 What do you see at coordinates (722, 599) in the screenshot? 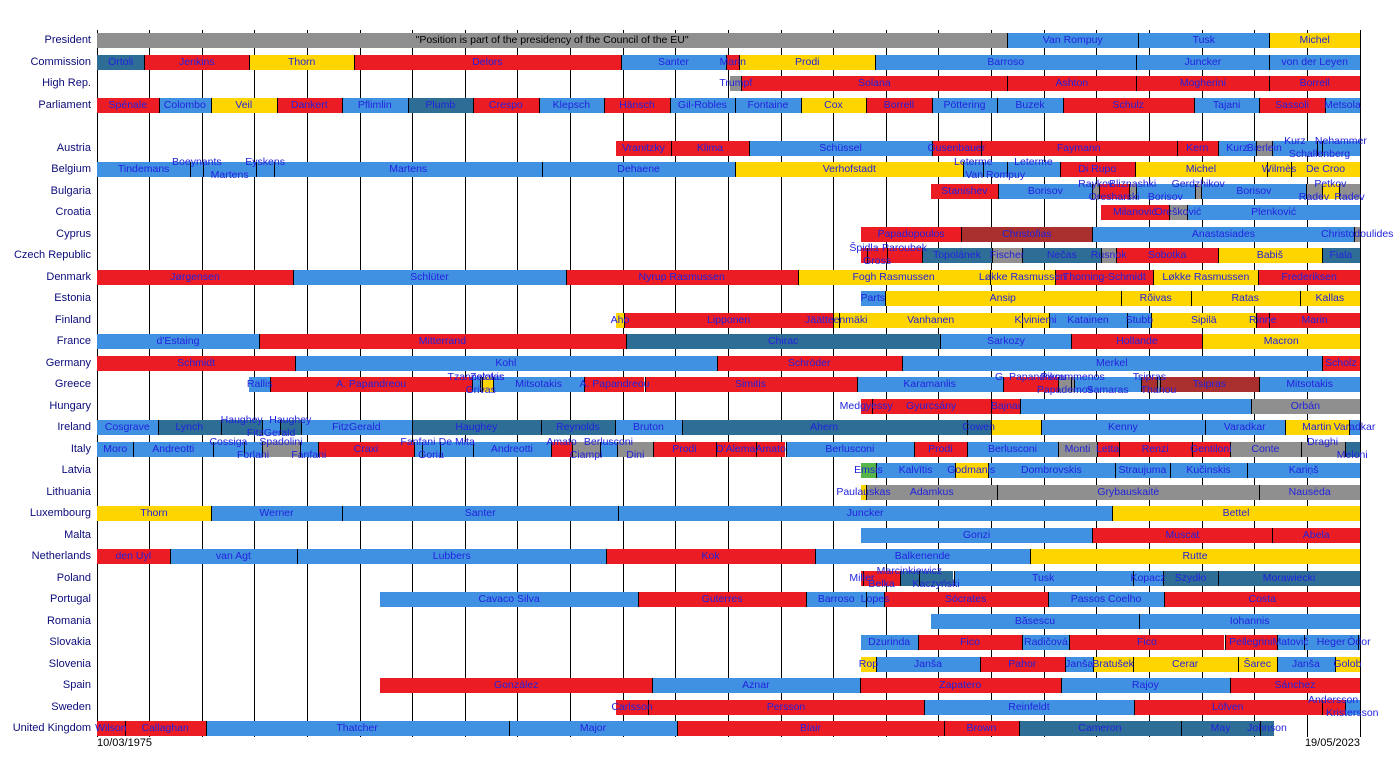
I see `segment-label: Guterres` at bounding box center [722, 599].